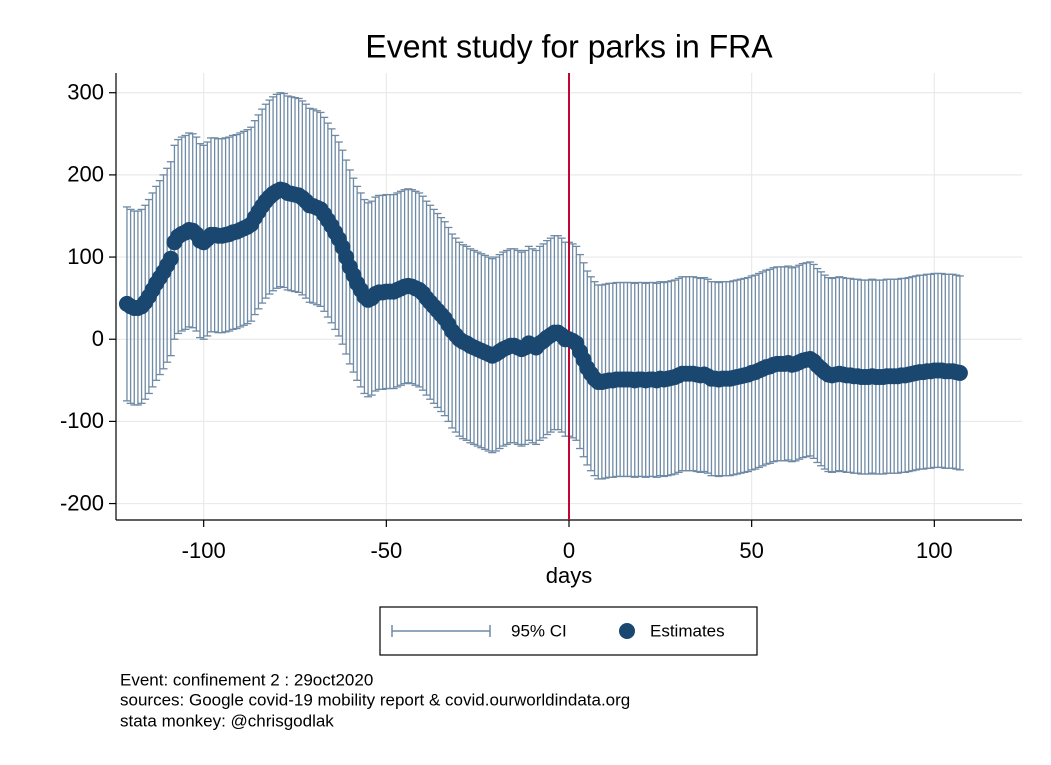 This screenshot has width=1051, height=765. What do you see at coordinates (386, 550) in the screenshot?
I see `x-tick-label: -50` at bounding box center [386, 550].